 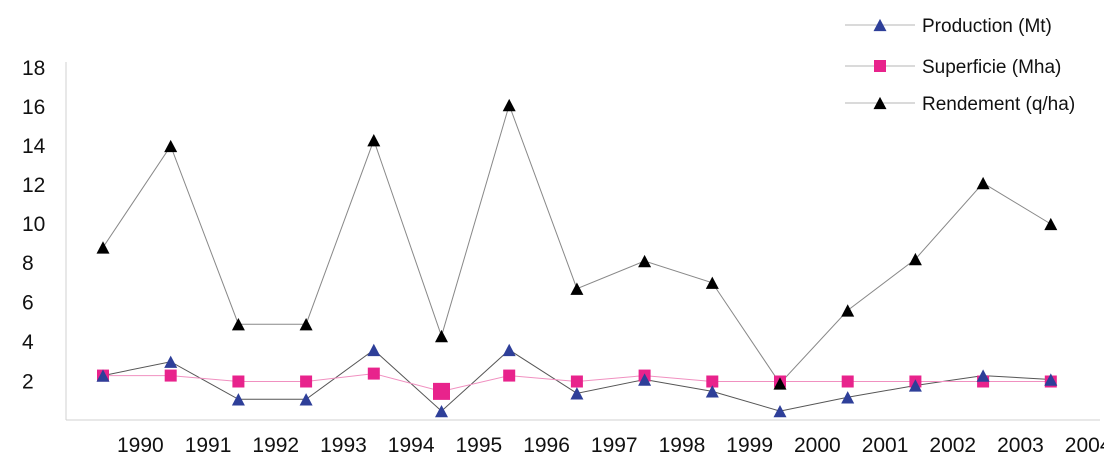 What do you see at coordinates (343, 445) in the screenshot?
I see `x-tick-label: 1993` at bounding box center [343, 445].